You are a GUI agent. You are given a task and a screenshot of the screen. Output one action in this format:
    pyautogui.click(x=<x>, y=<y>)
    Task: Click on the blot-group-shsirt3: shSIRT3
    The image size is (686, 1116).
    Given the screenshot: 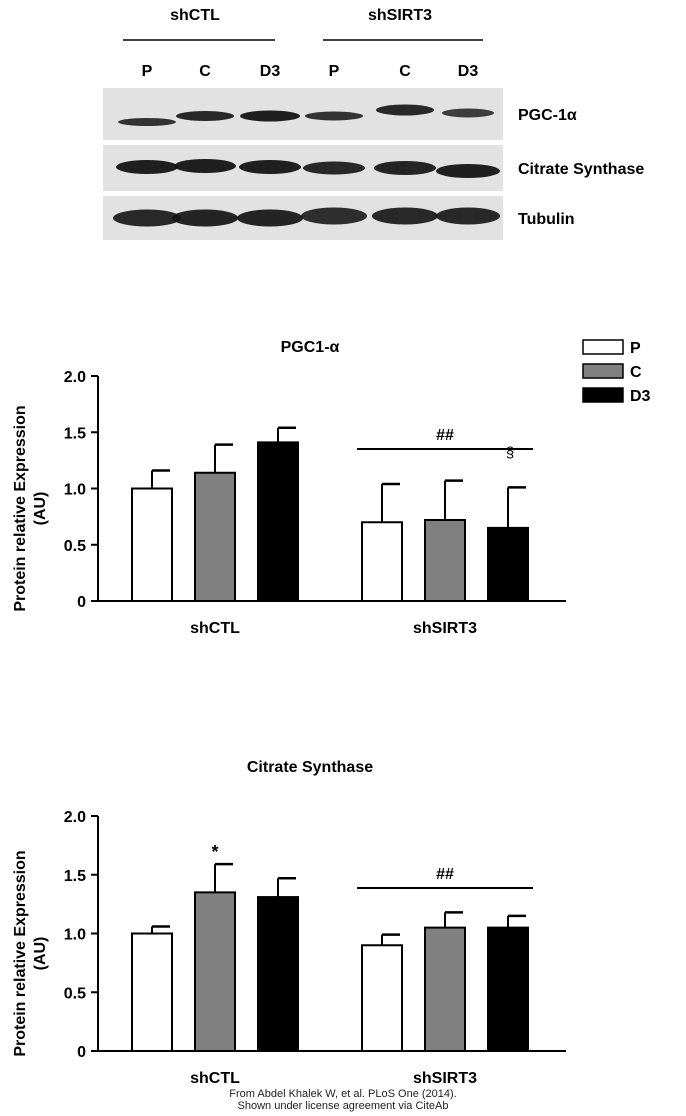 What is the action you would take?
    pyautogui.click(x=400, y=15)
    